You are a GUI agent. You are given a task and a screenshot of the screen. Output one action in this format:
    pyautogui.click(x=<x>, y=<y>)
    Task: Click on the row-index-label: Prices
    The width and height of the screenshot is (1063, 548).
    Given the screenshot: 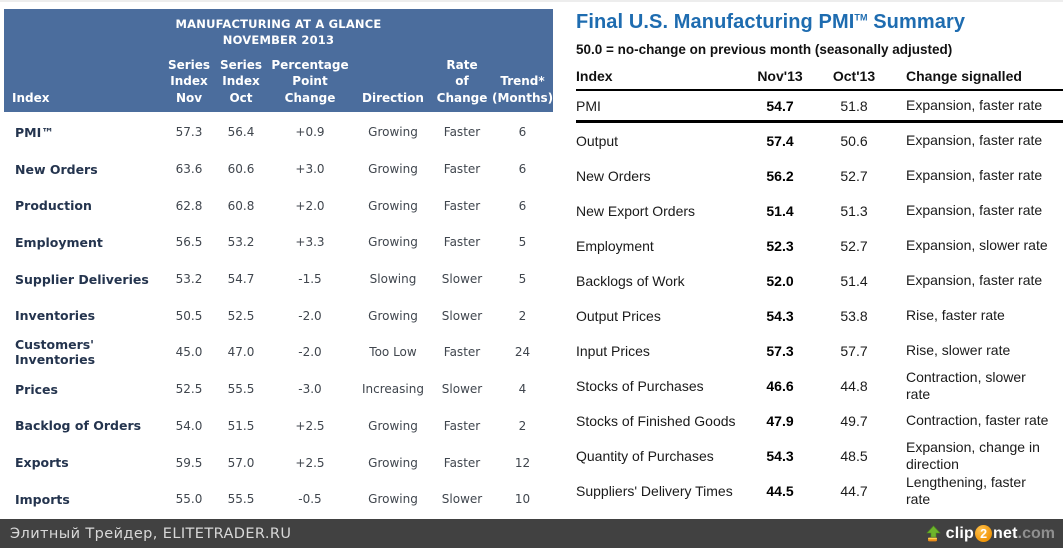 What is the action you would take?
    pyautogui.click(x=36, y=389)
    